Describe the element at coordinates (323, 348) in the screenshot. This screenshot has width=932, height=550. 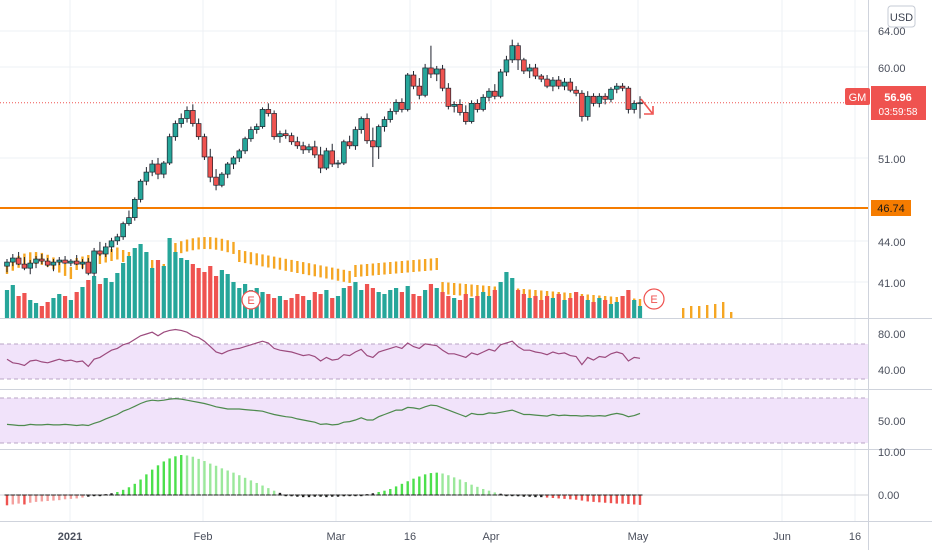
I see `rsi-line` at that location.